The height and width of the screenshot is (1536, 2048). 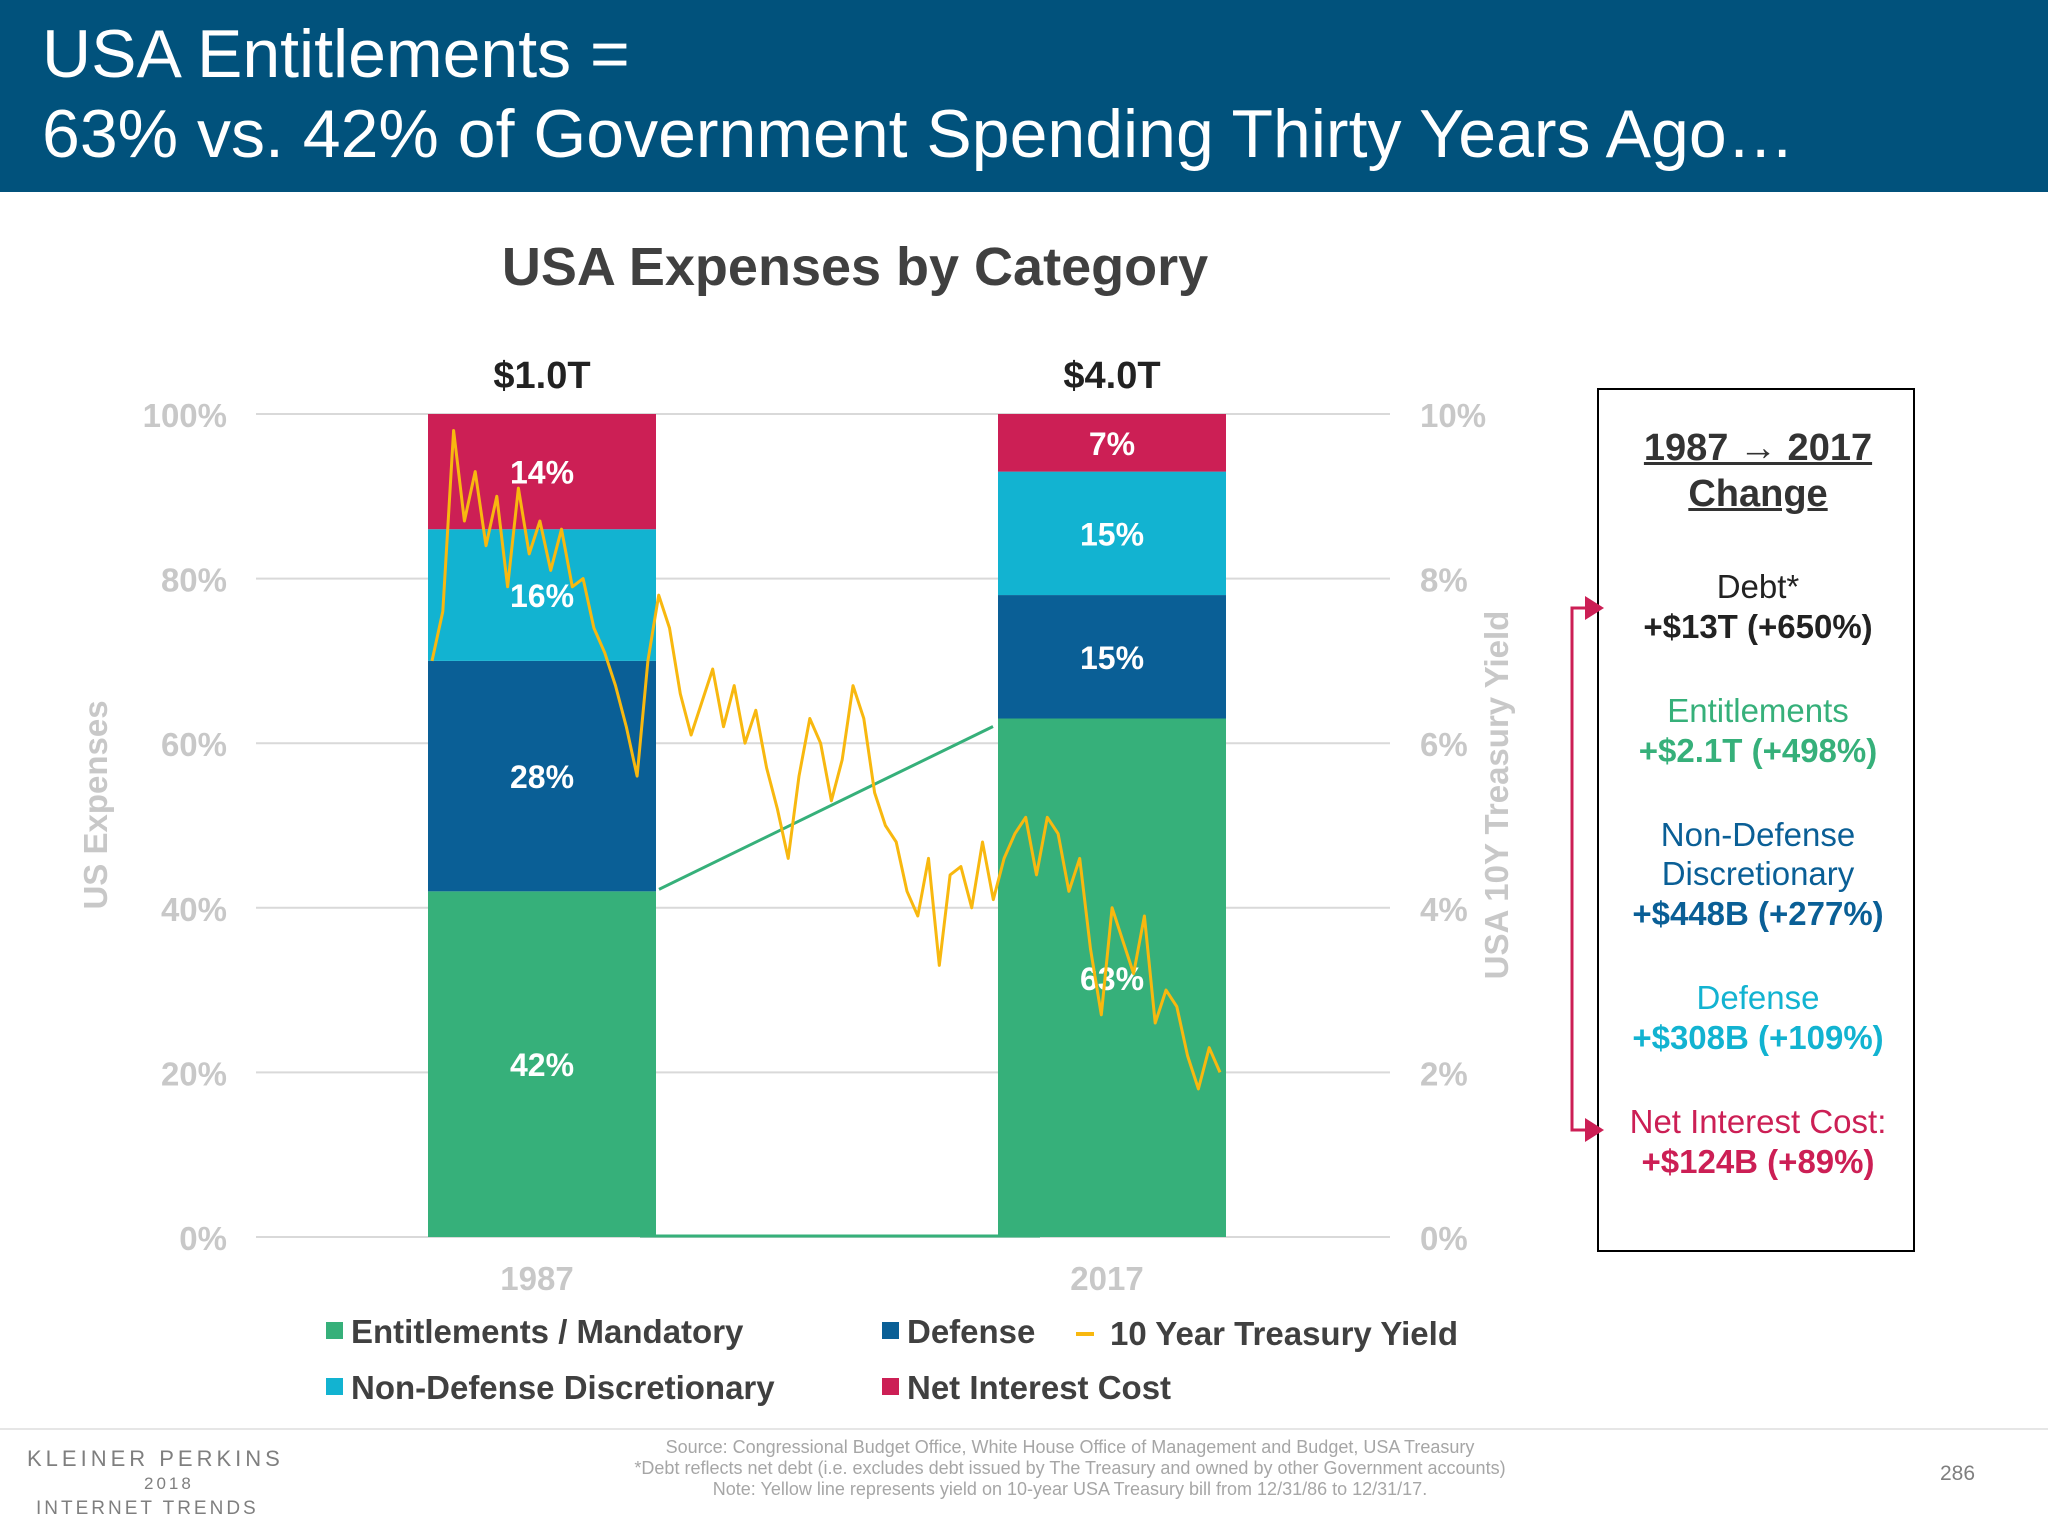 What do you see at coordinates (1758, 626) in the screenshot?
I see `debt-value: +$13T (+650%)` at bounding box center [1758, 626].